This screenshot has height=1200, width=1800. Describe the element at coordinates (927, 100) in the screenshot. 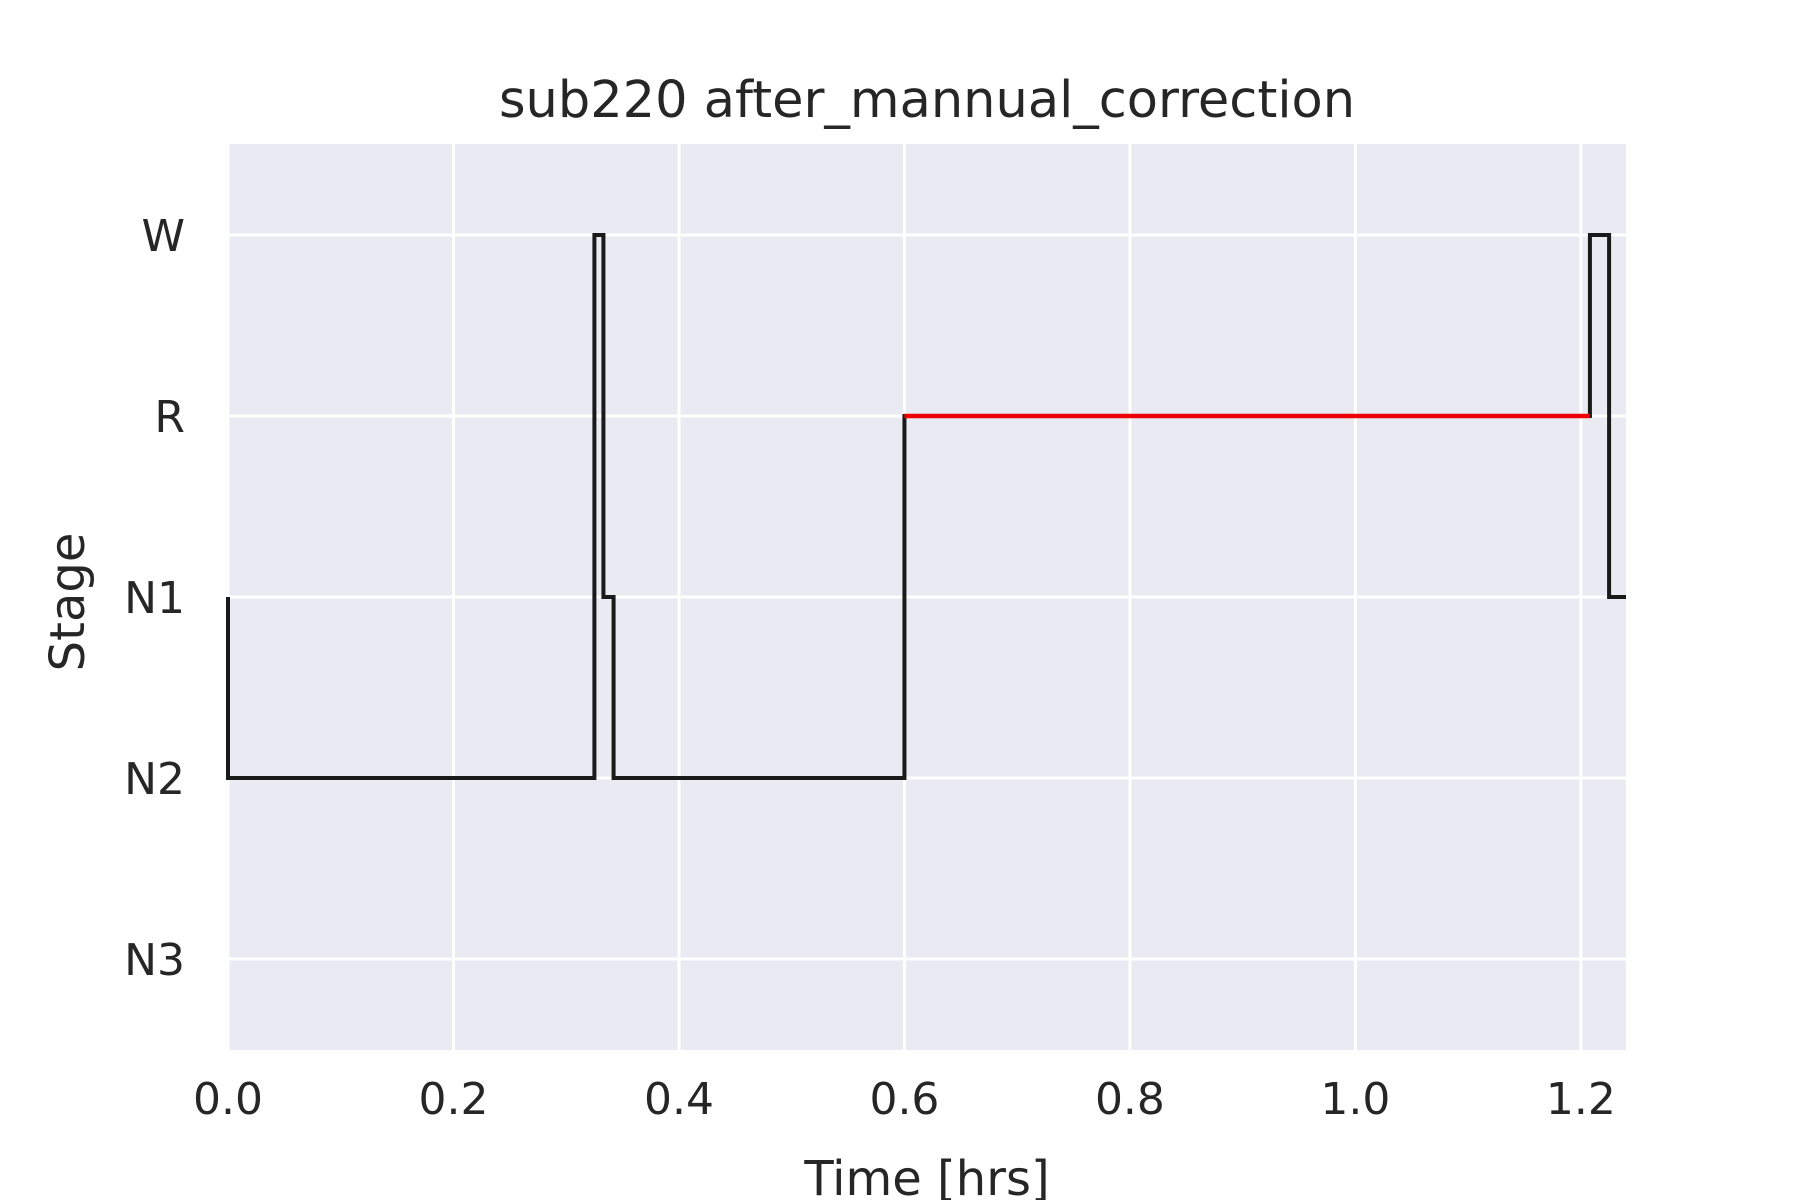

I see `chart-title: sub220 after_mannual_correction` at that location.